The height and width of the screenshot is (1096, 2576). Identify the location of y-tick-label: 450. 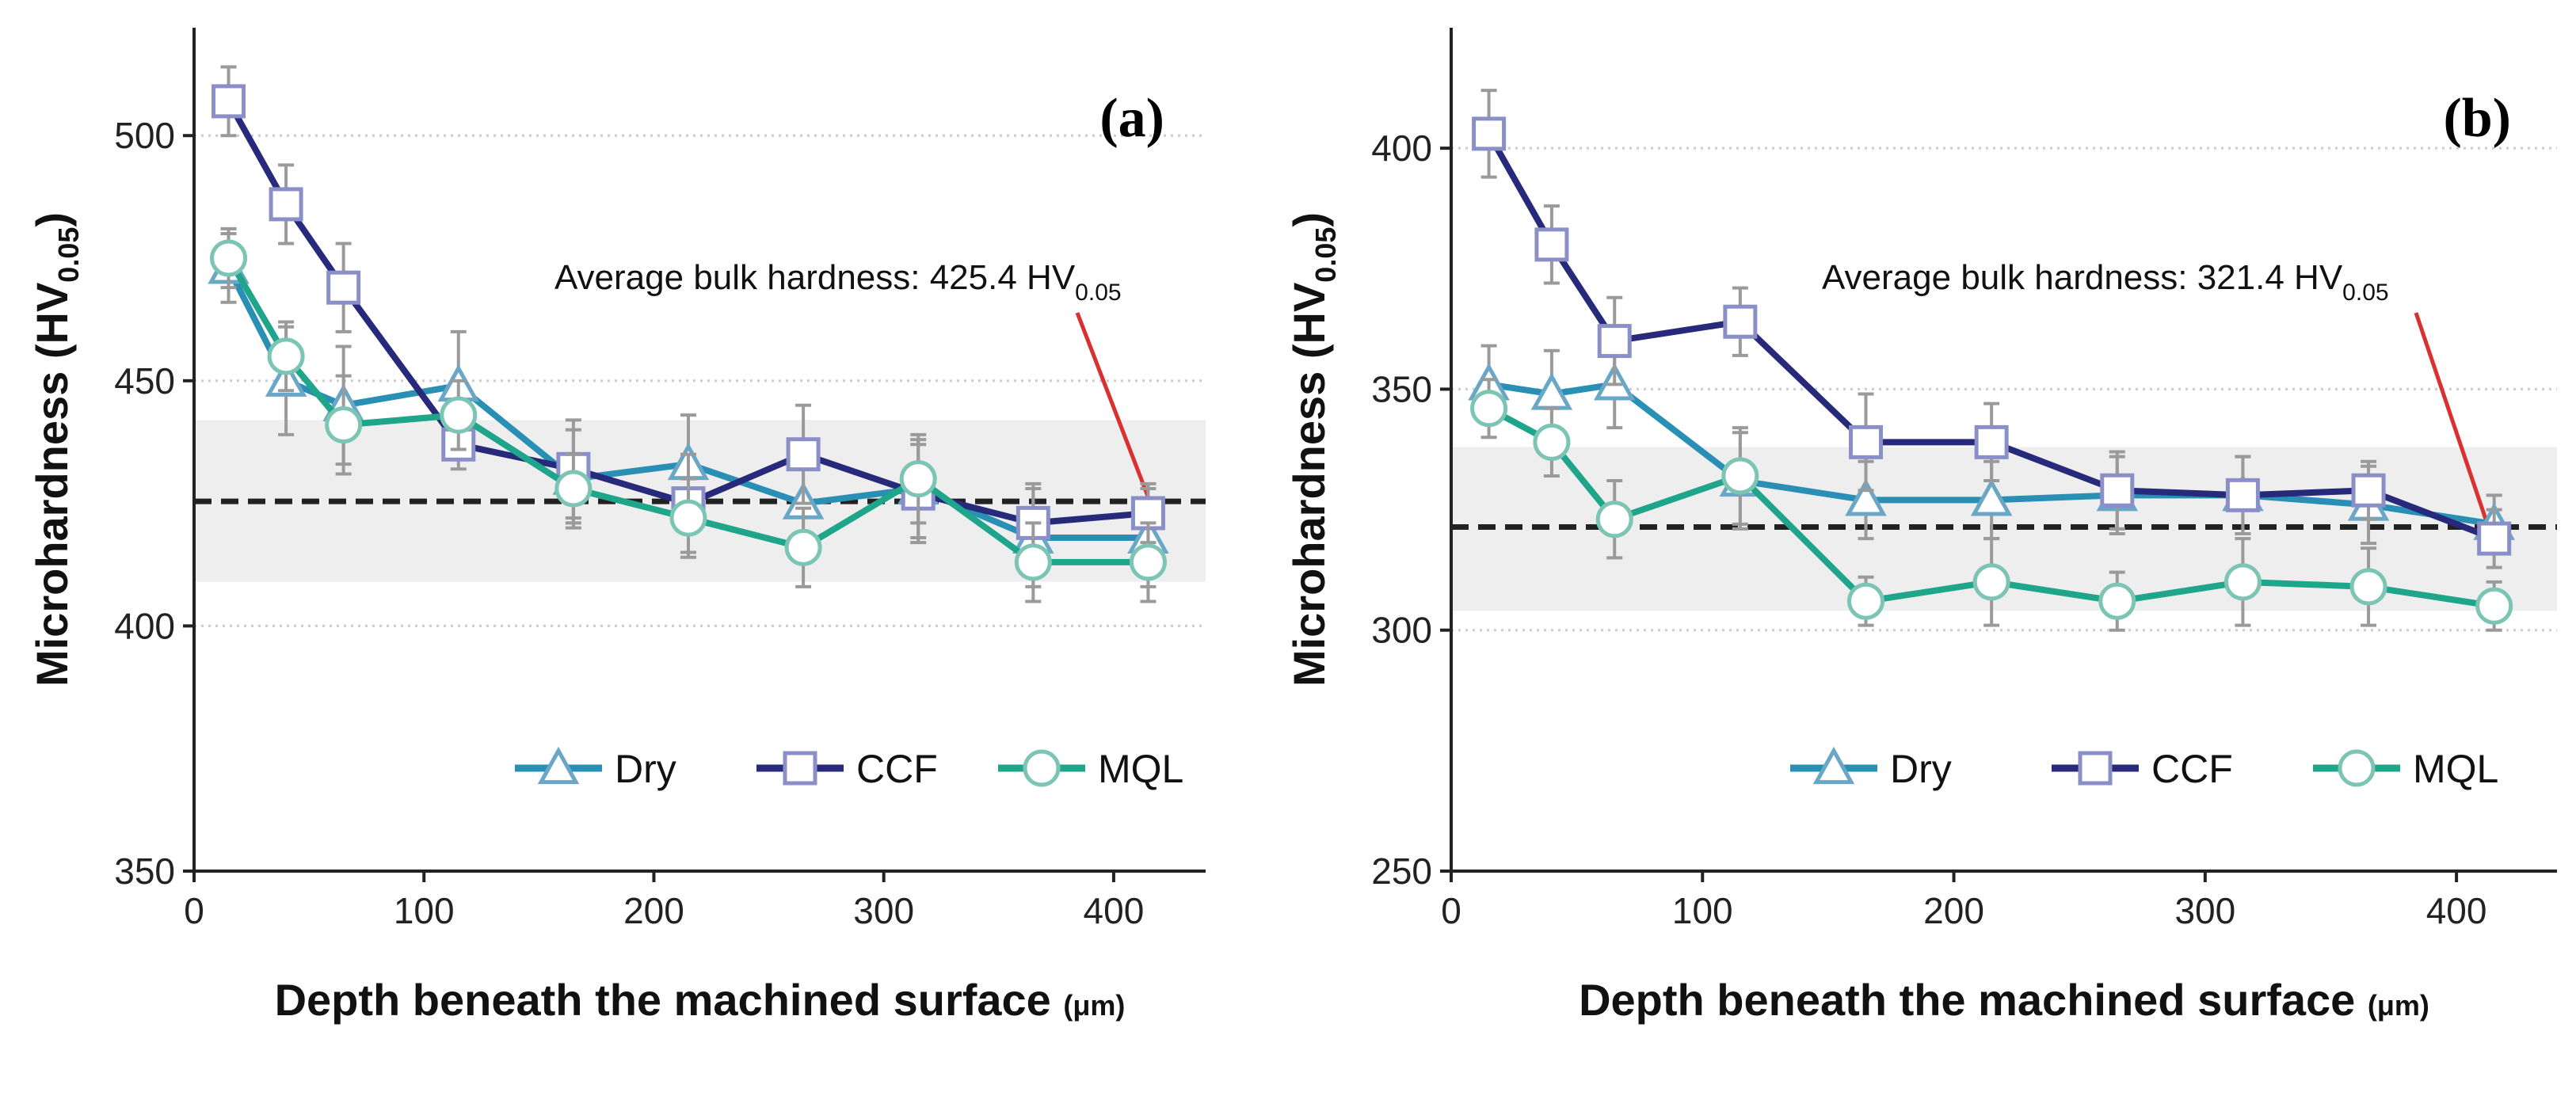
(145, 380).